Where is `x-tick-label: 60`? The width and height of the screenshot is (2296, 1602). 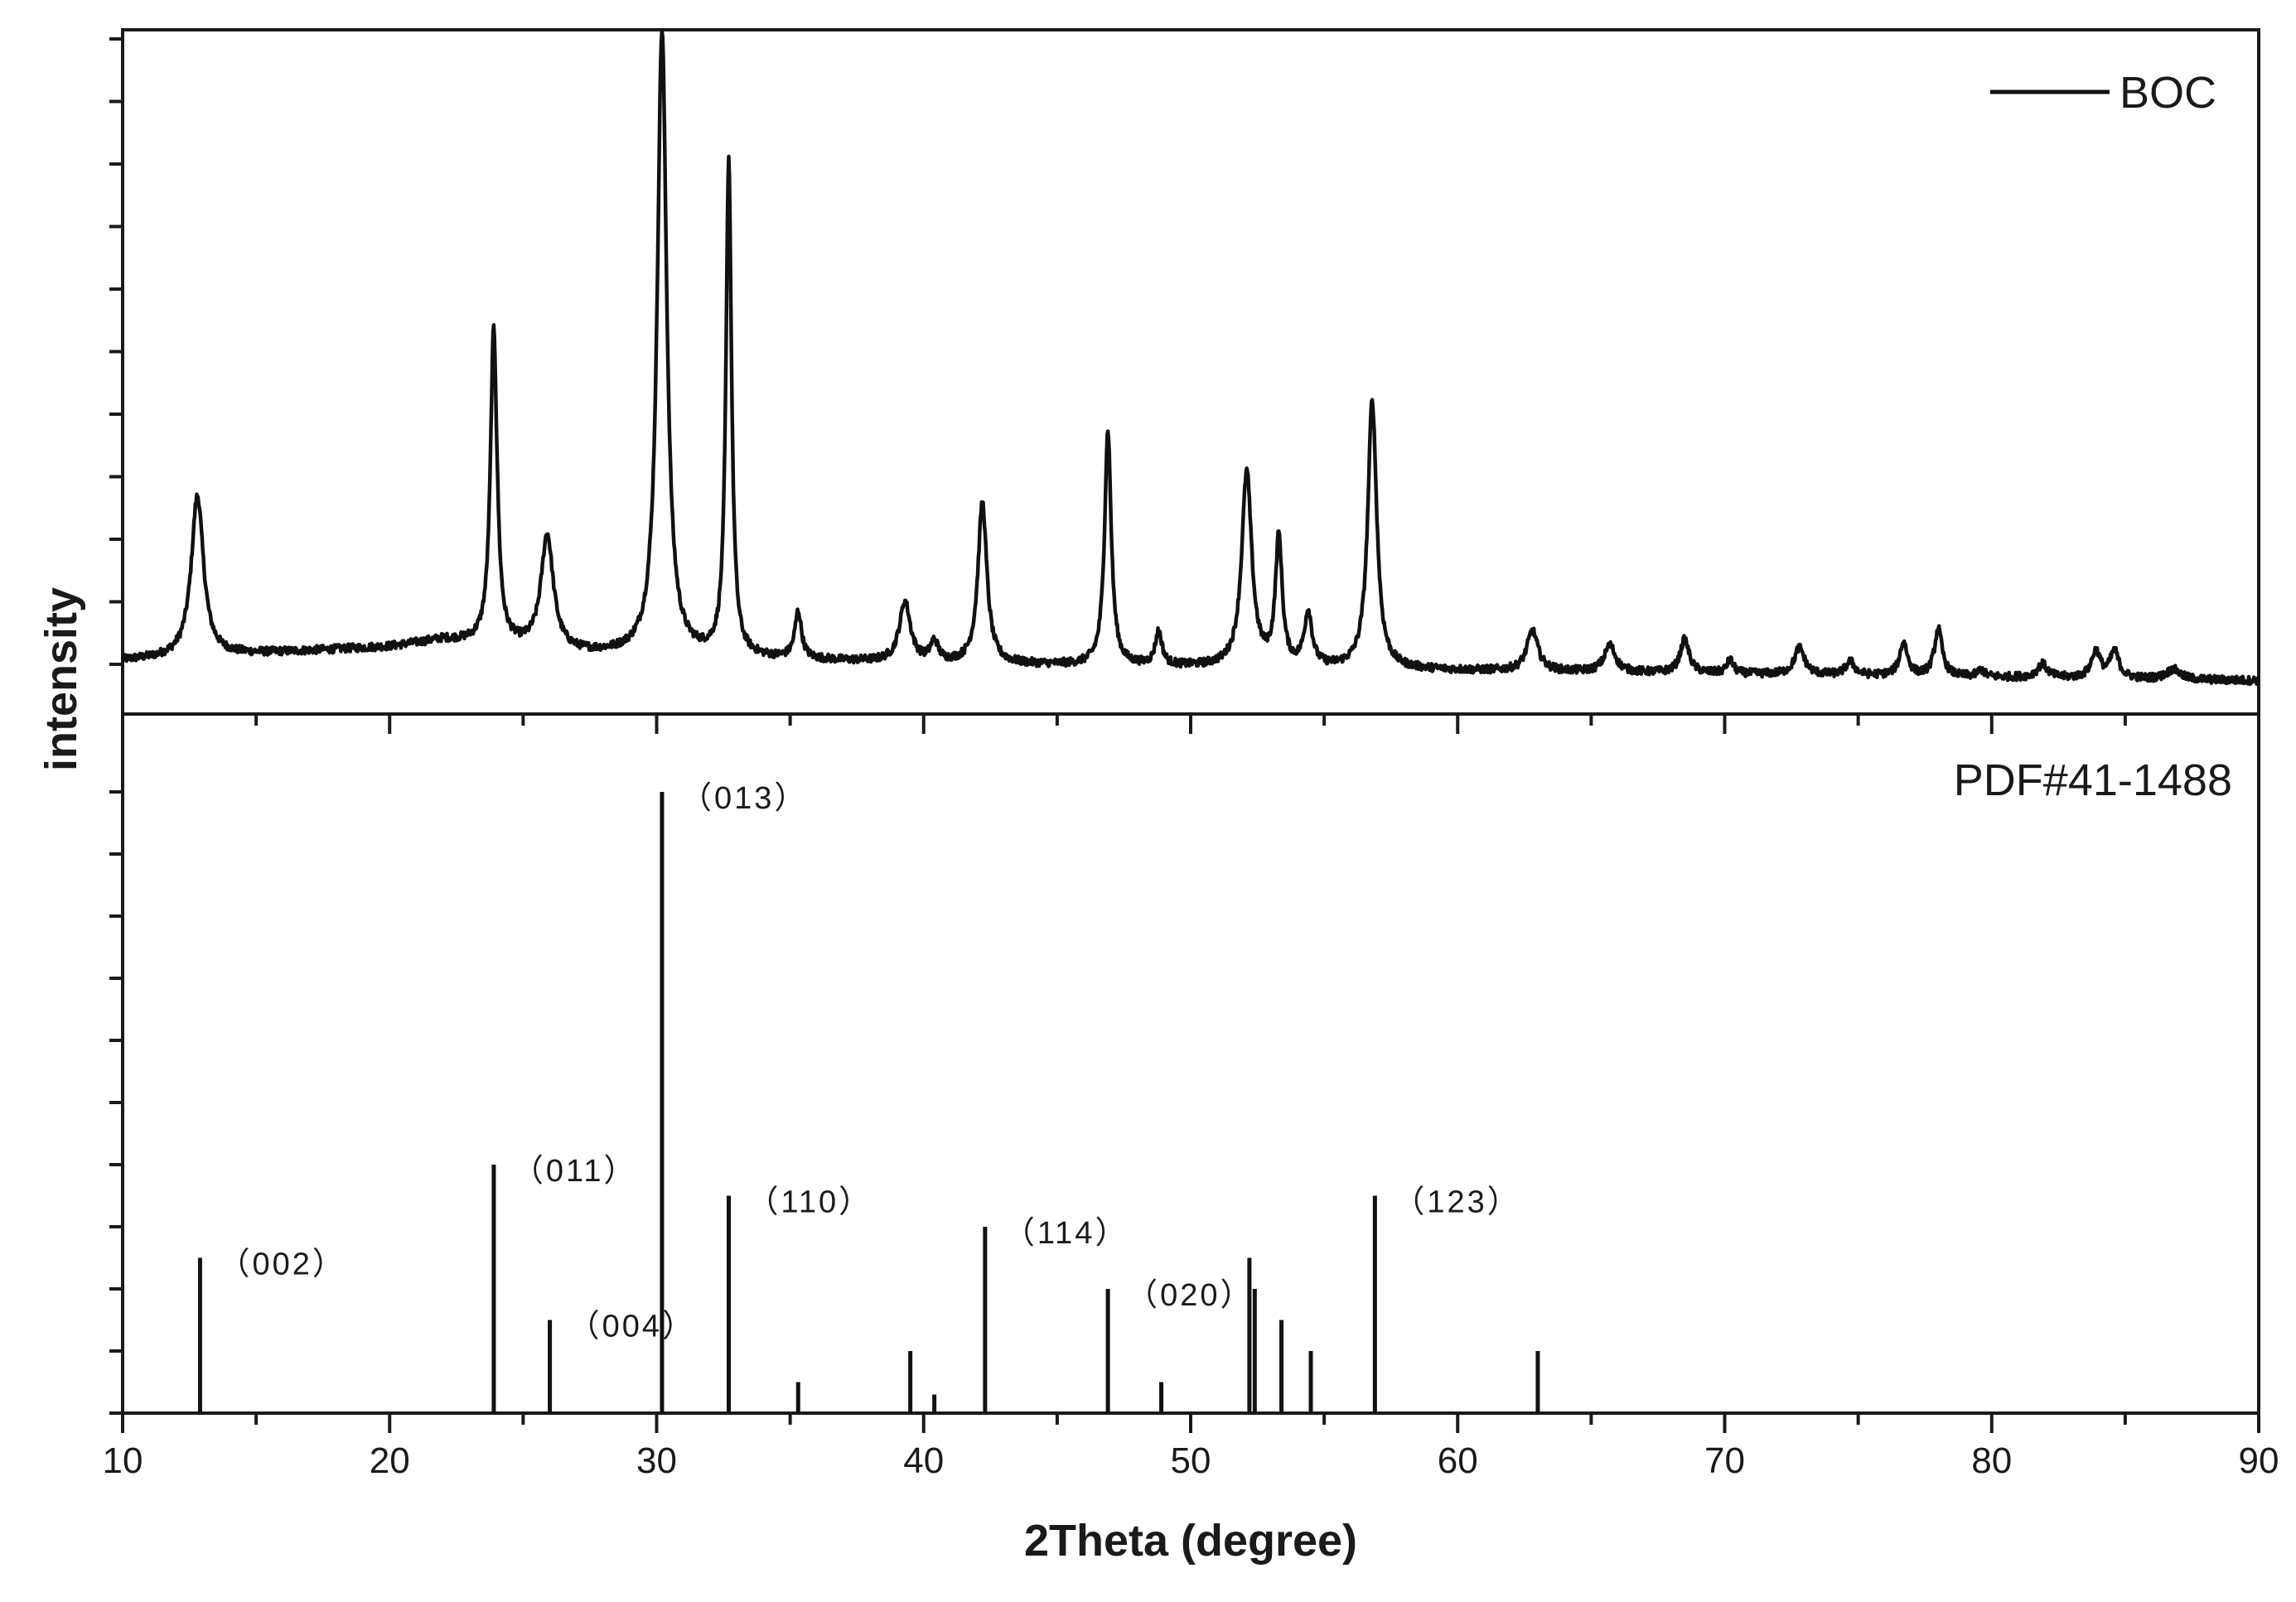
x-tick-label: 60 is located at coordinates (1458, 1460).